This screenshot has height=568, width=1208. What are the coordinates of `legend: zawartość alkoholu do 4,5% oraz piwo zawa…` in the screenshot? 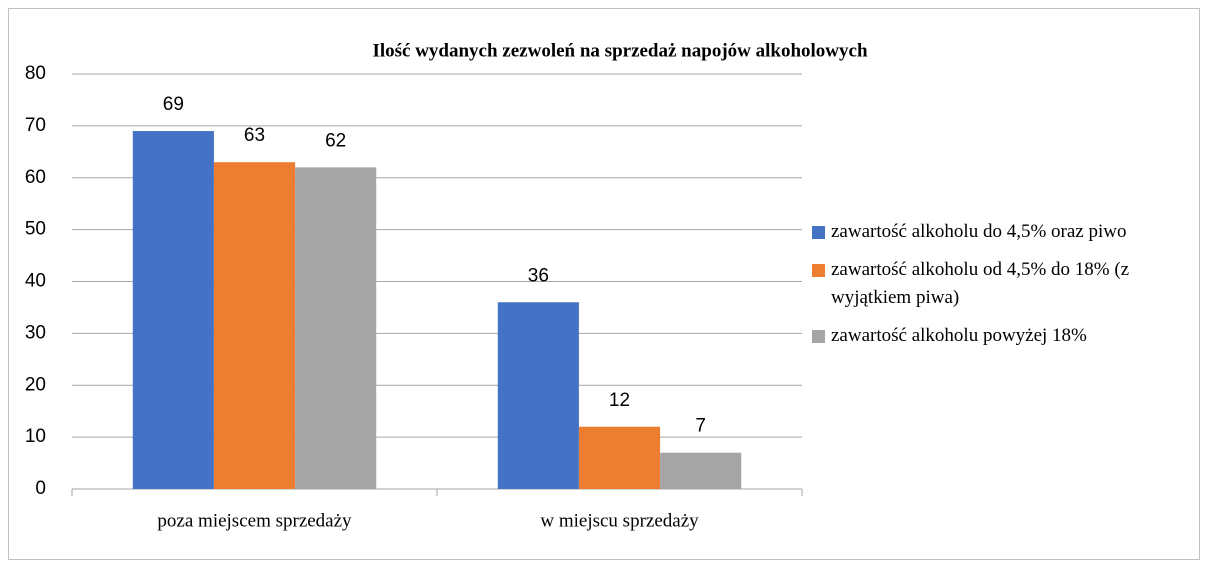 It's located at (1007, 289).